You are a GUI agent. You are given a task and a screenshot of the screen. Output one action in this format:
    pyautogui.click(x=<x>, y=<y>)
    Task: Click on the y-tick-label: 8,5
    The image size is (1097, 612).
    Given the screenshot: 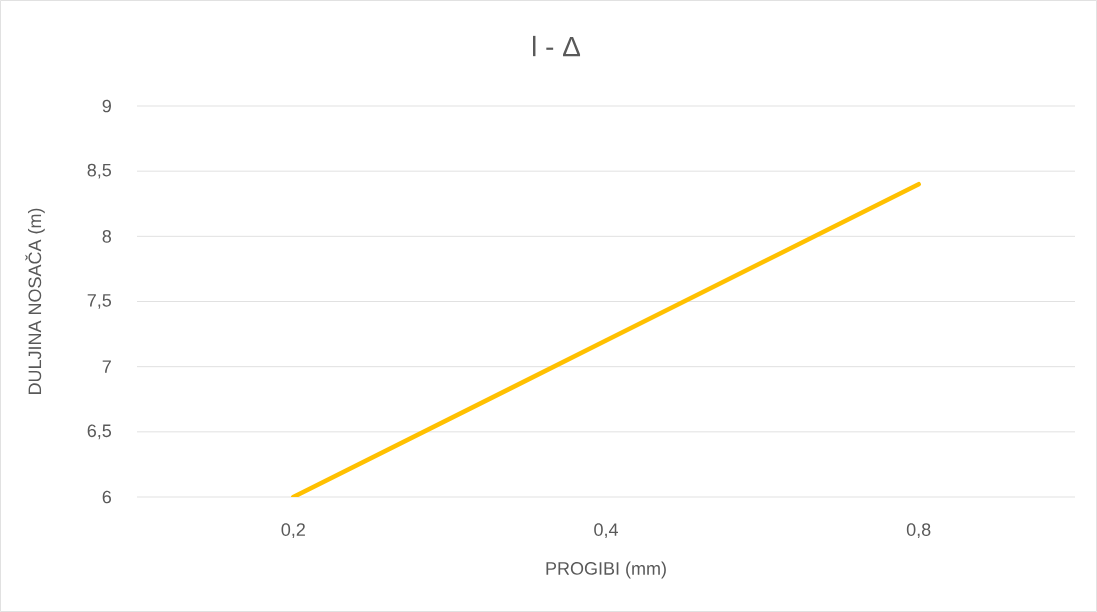 What is the action you would take?
    pyautogui.click(x=99, y=171)
    